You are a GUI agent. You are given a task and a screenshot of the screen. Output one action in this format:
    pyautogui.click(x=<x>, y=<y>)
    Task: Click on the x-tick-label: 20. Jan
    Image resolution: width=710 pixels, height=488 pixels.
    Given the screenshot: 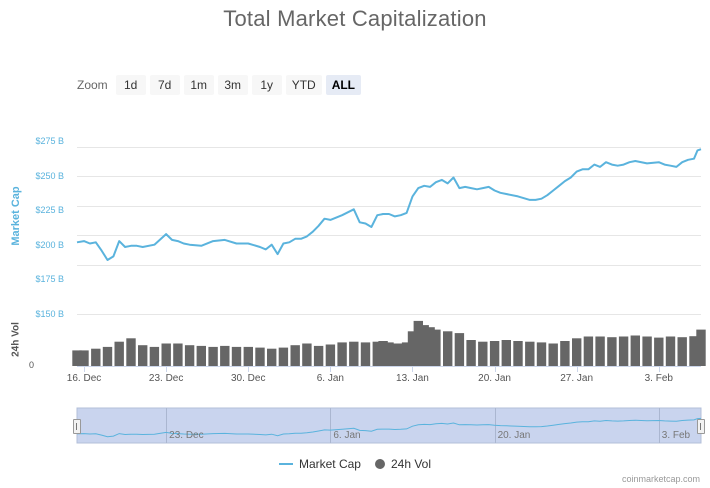 What is the action you would take?
    pyautogui.click(x=494, y=378)
    